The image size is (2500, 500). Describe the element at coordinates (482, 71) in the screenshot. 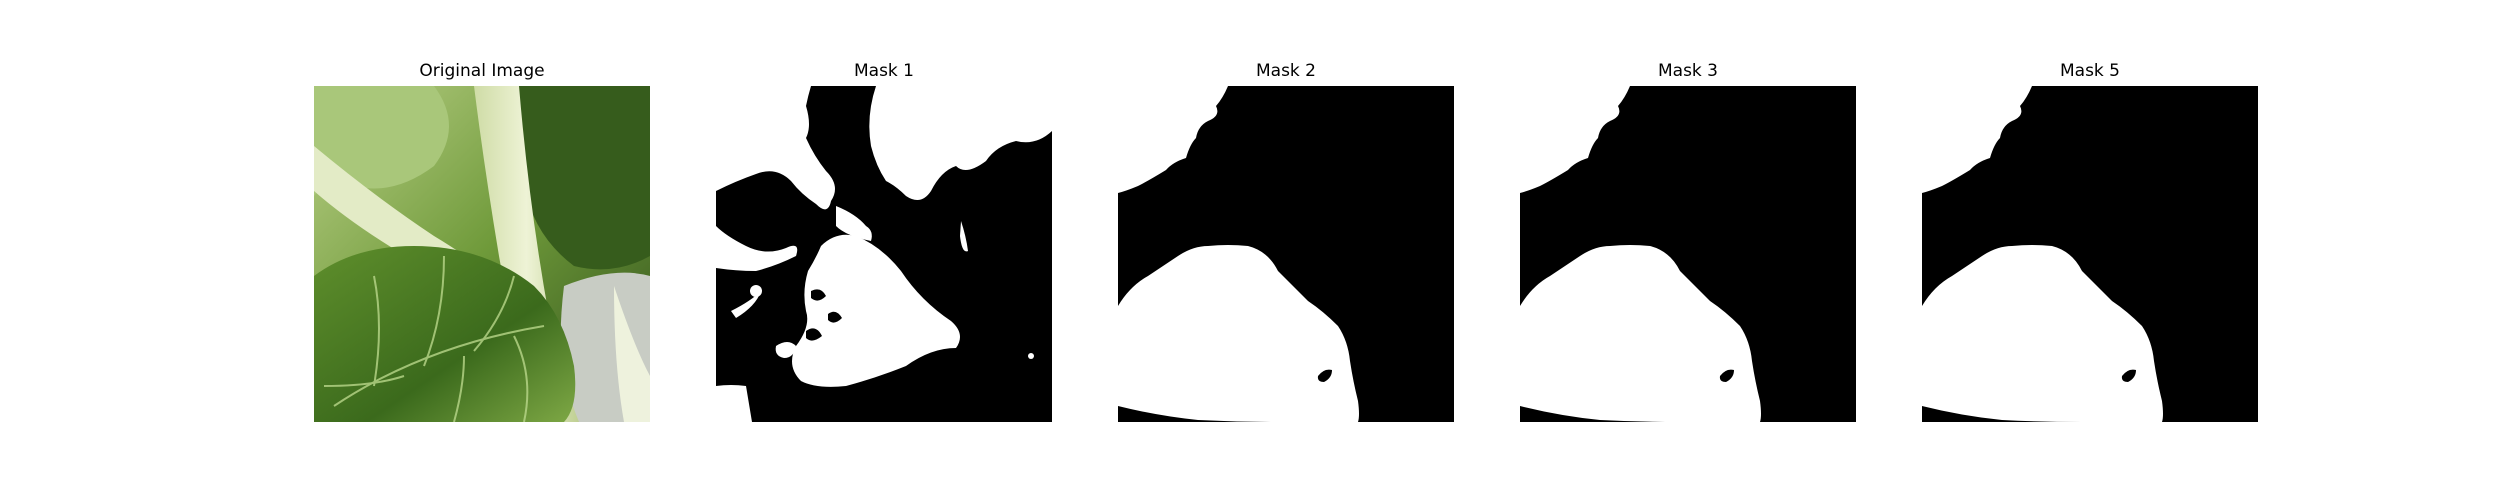

I see `panel-title: Original Image` at that location.